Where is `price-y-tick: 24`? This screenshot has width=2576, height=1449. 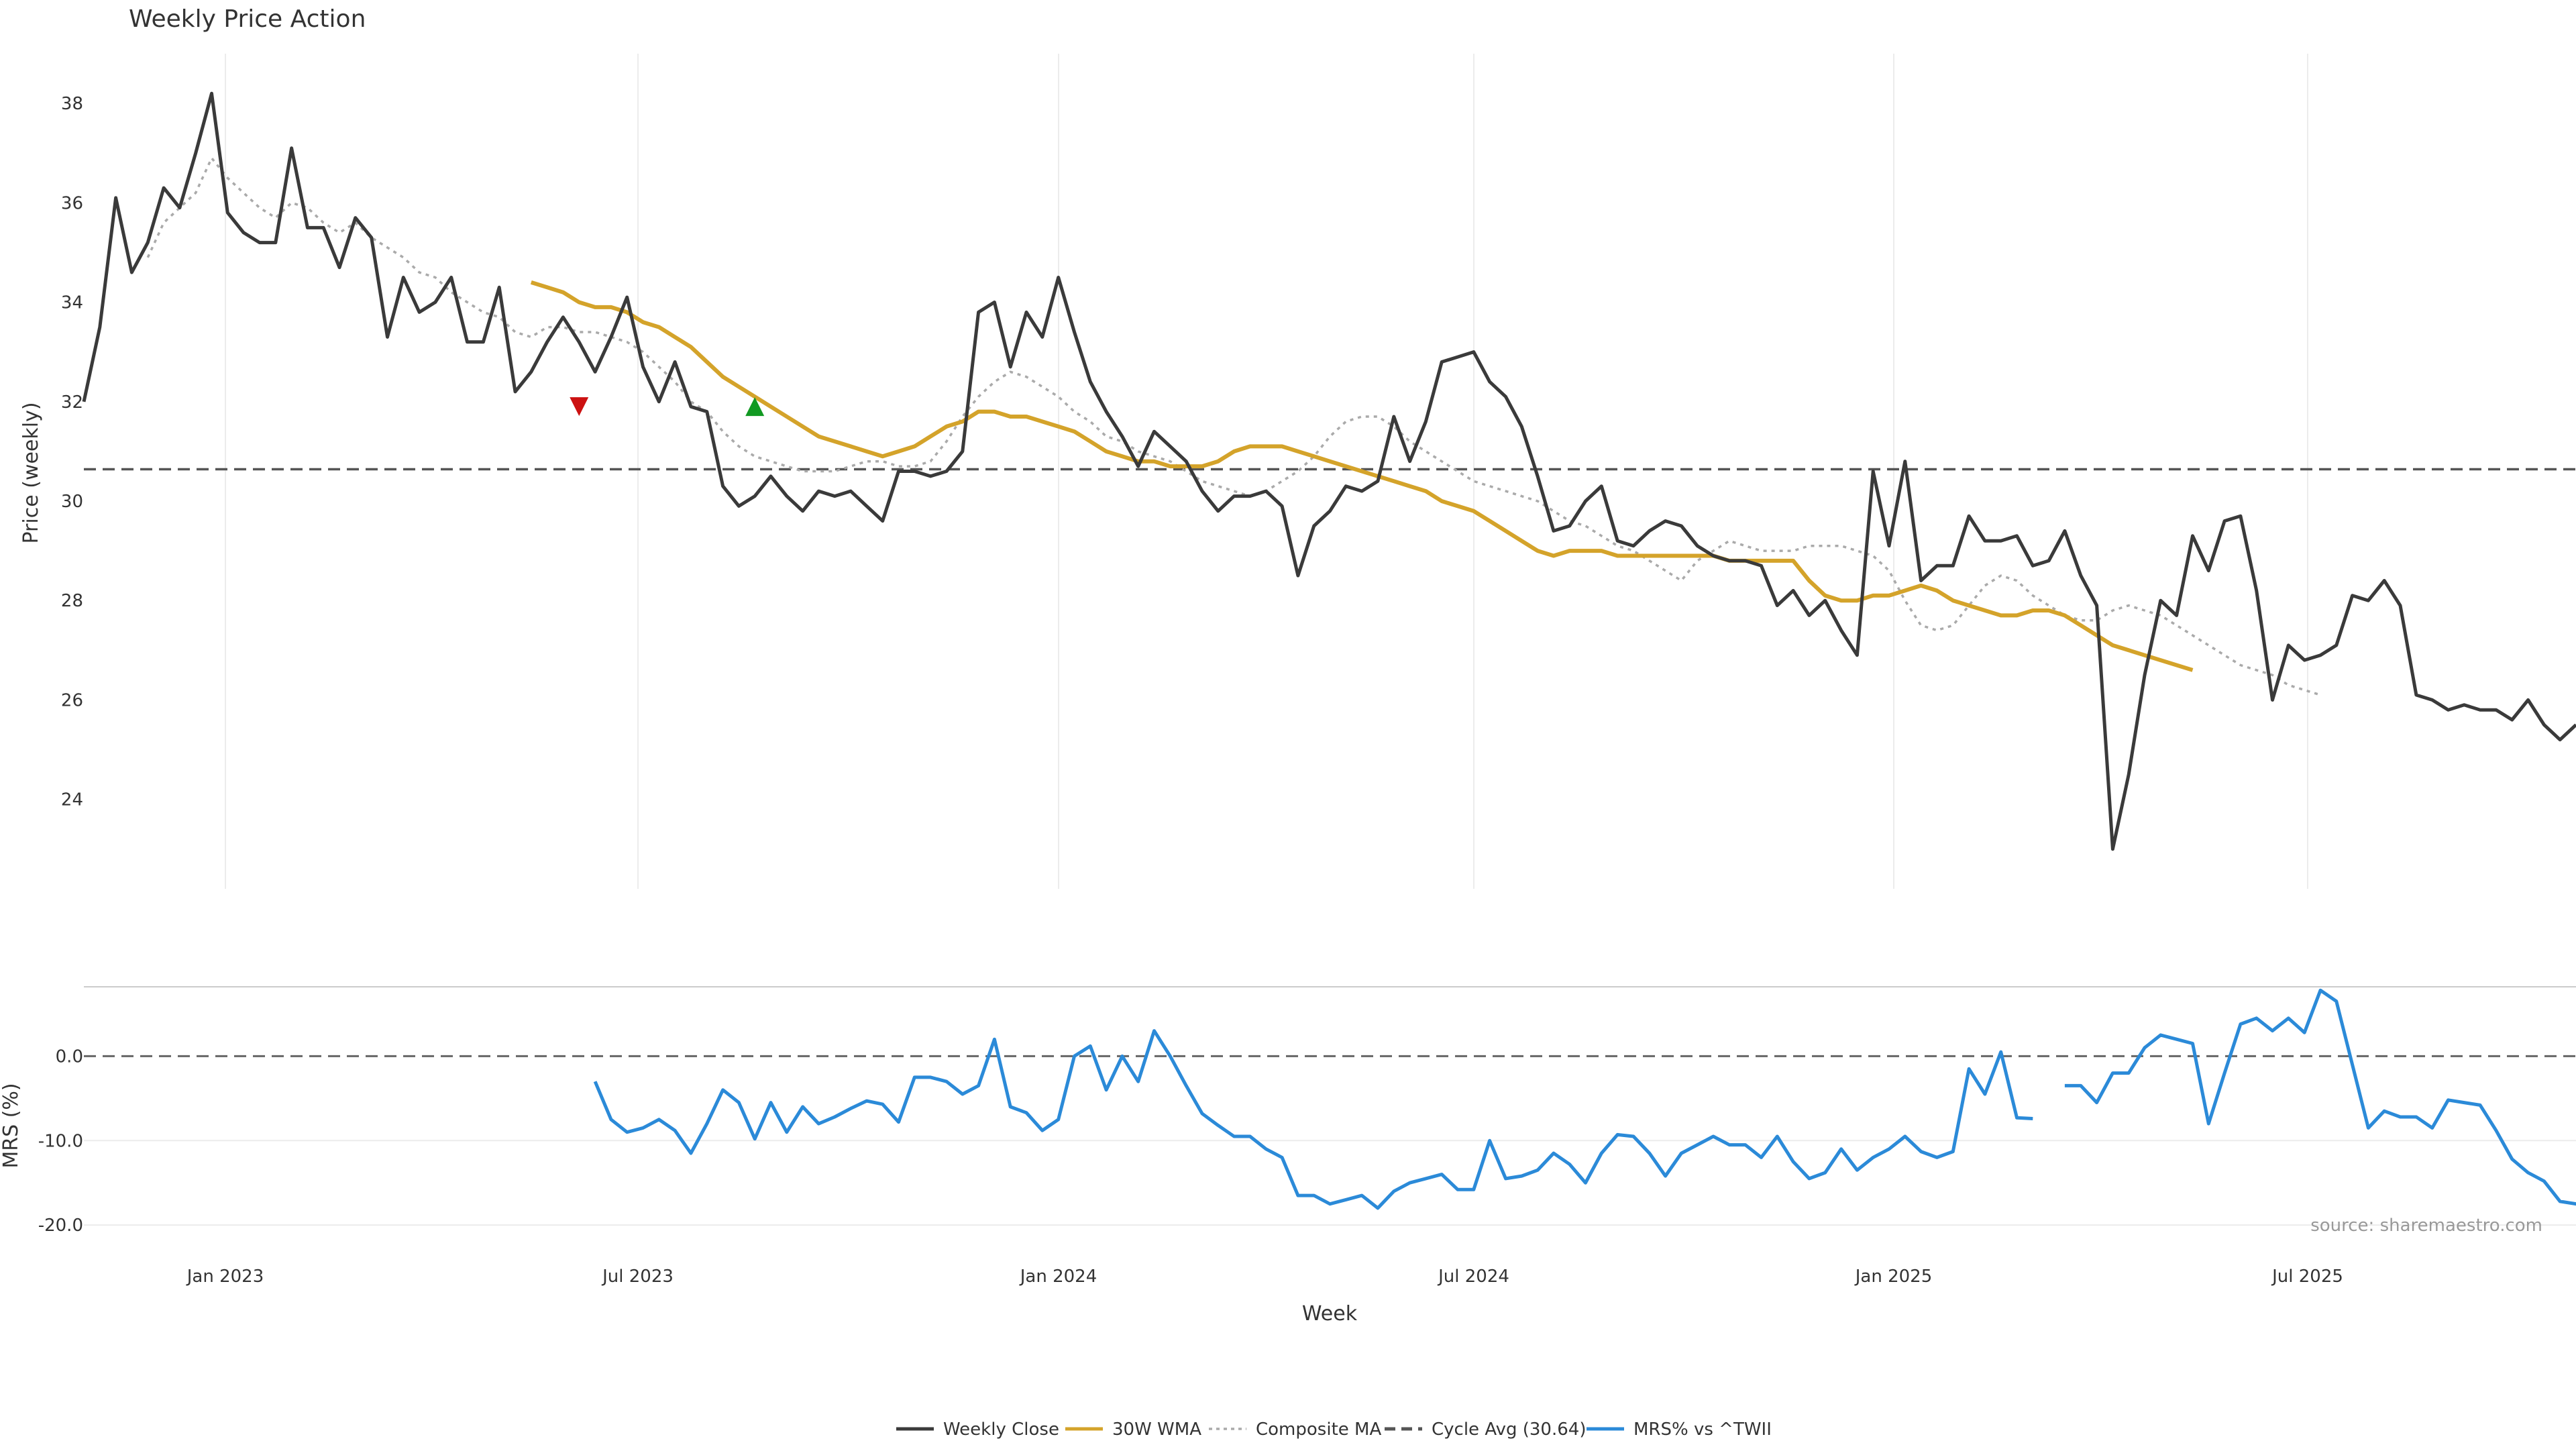 price-y-tick: 24 is located at coordinates (72, 800).